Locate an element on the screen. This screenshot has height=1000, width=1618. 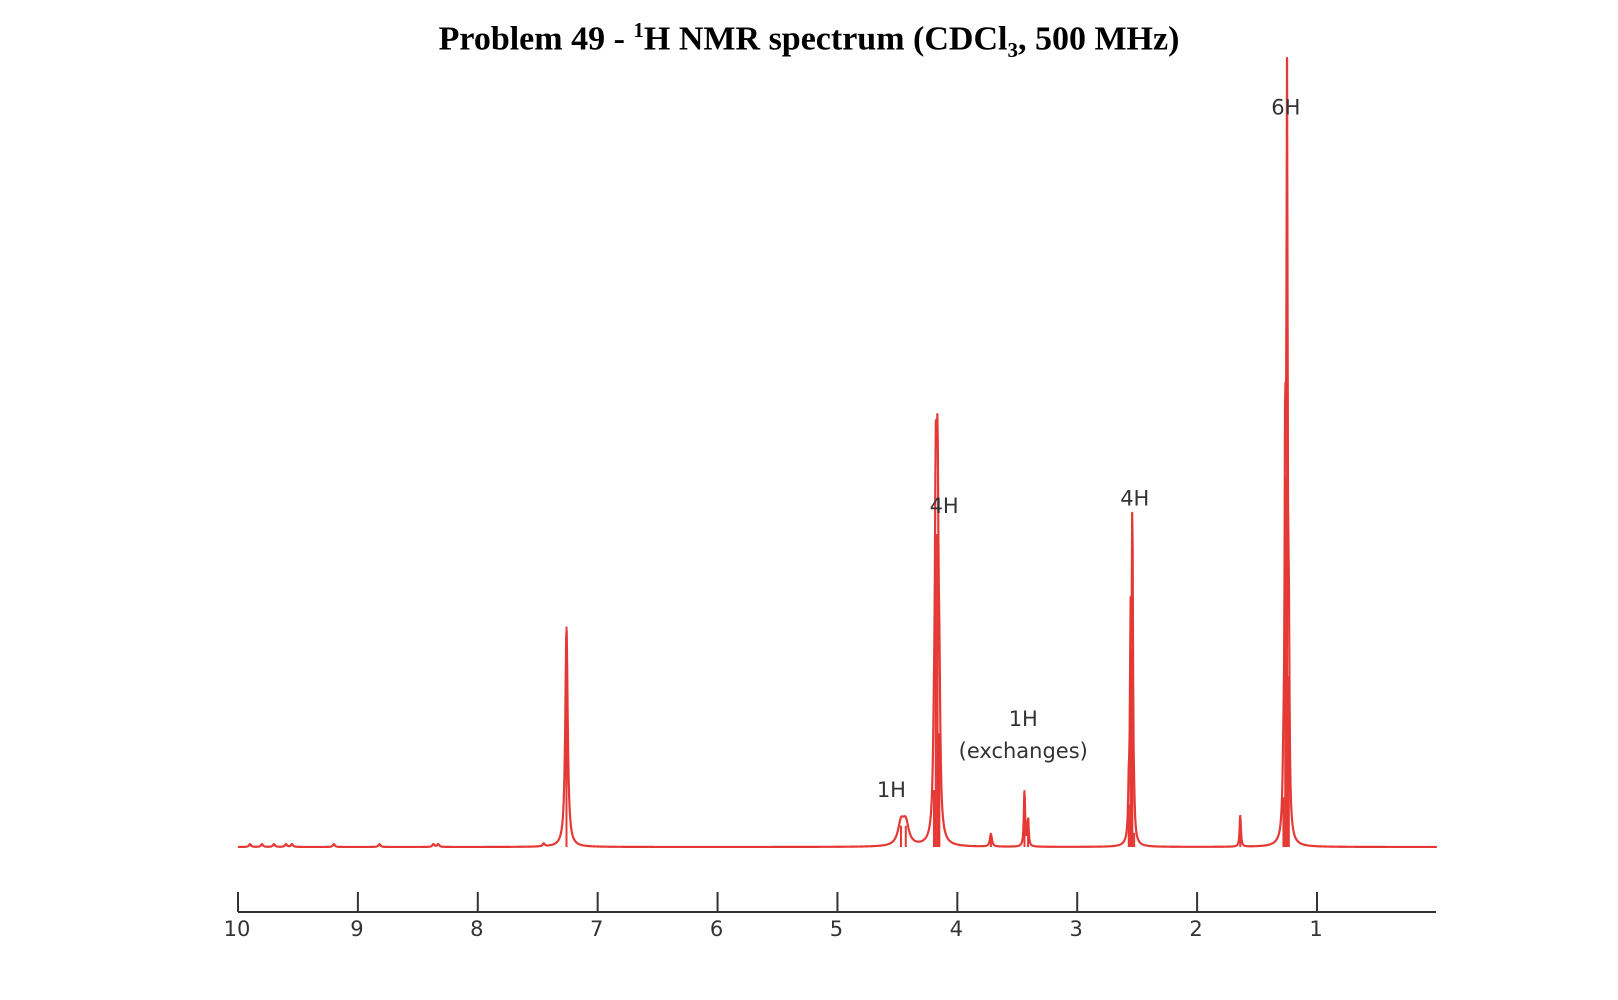
x-tick-label-9: 9 is located at coordinates (356, 929).